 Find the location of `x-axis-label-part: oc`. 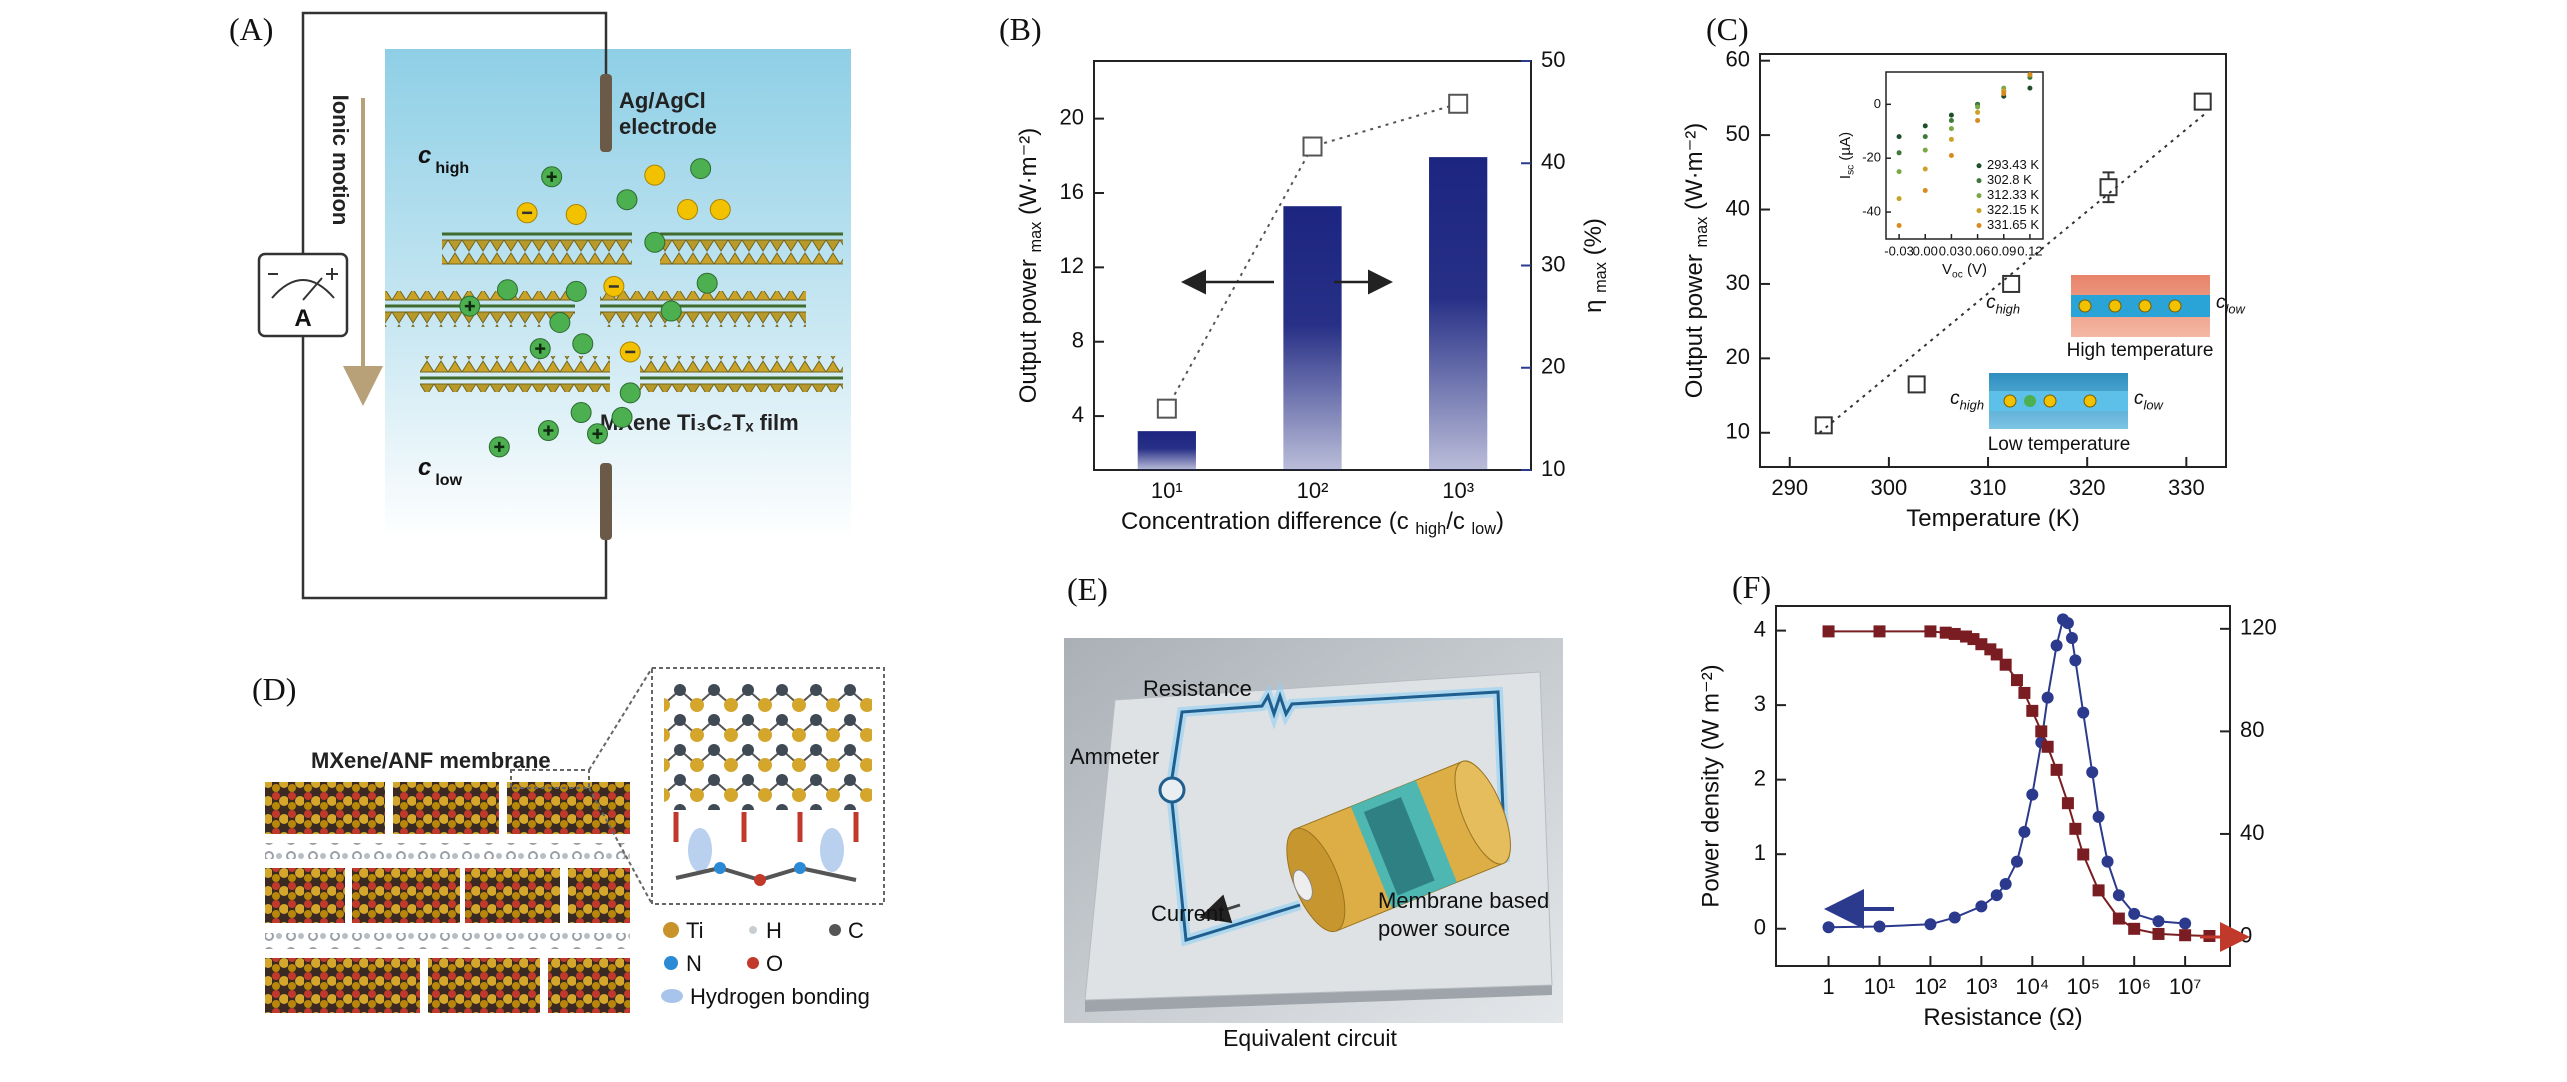

x-axis-label-part: oc is located at coordinates (1957, 274).